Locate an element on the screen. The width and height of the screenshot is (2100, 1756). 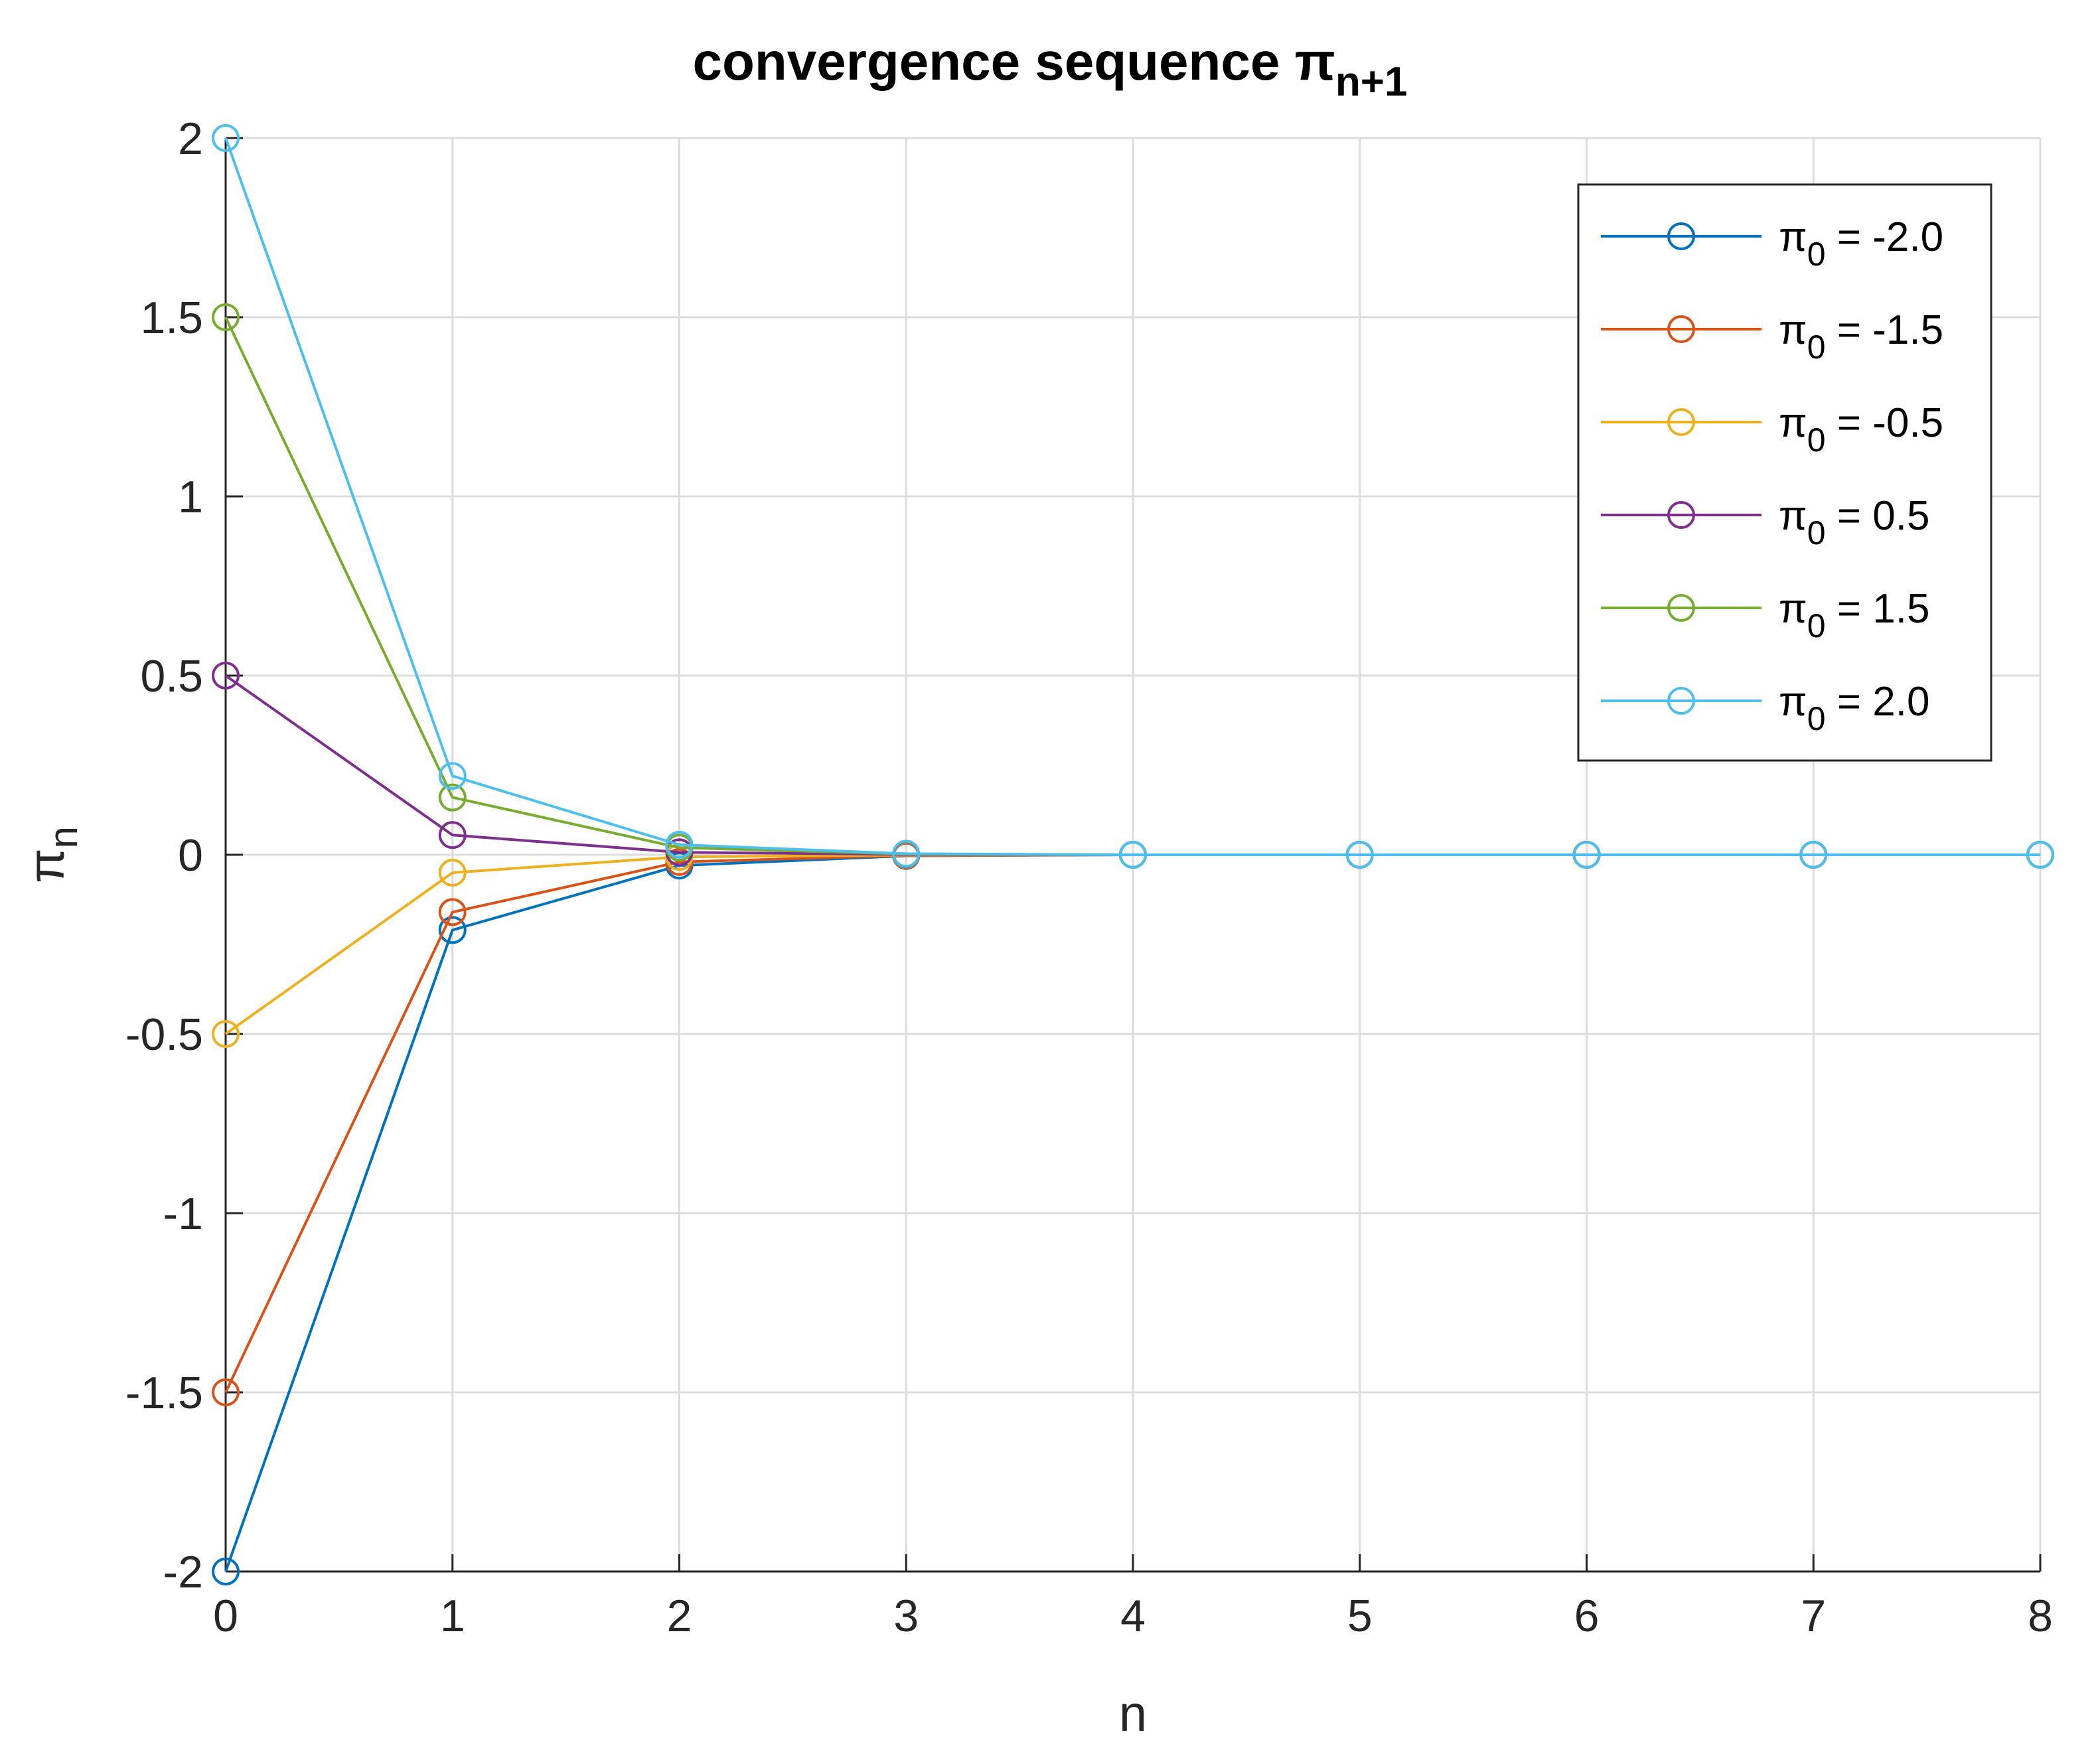
legend-label: π0 = 2.0 is located at coordinates (1854, 708).